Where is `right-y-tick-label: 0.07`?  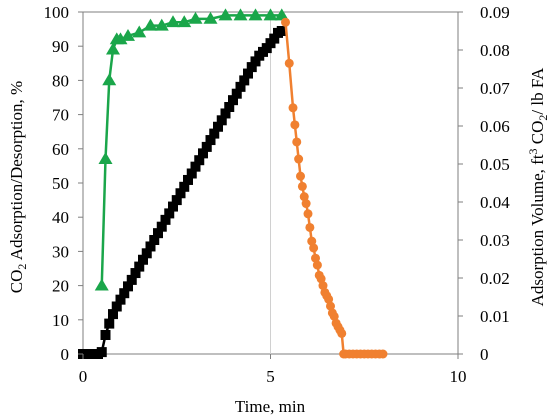 right-y-tick-label: 0.07 is located at coordinates (495, 88).